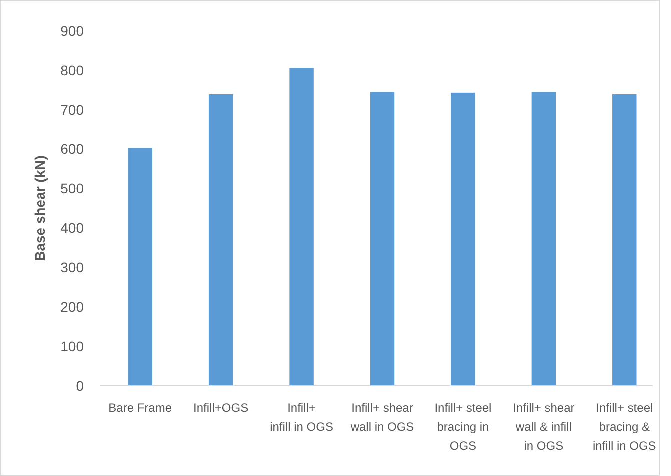 The height and width of the screenshot is (476, 671). I want to click on y-tick-label: 100, so click(72, 346).